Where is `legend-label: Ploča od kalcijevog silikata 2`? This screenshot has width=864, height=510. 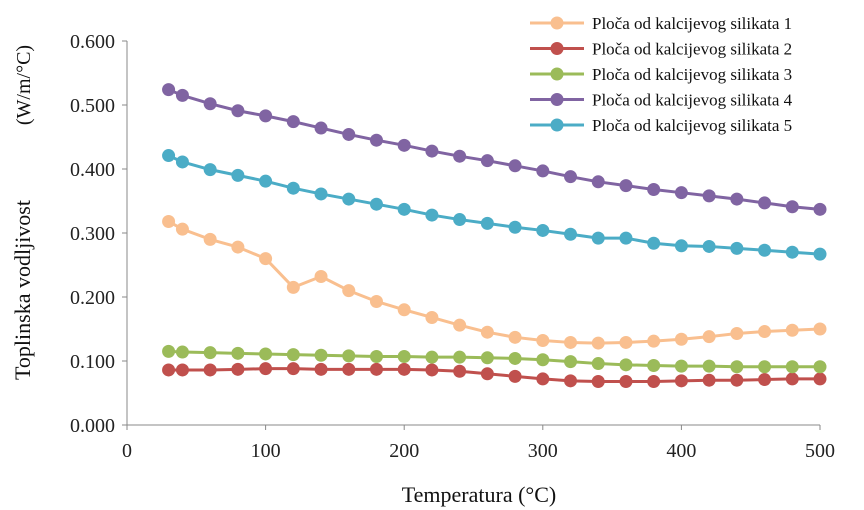
legend-label: Ploča od kalcijevog silikata 2 is located at coordinates (692, 49).